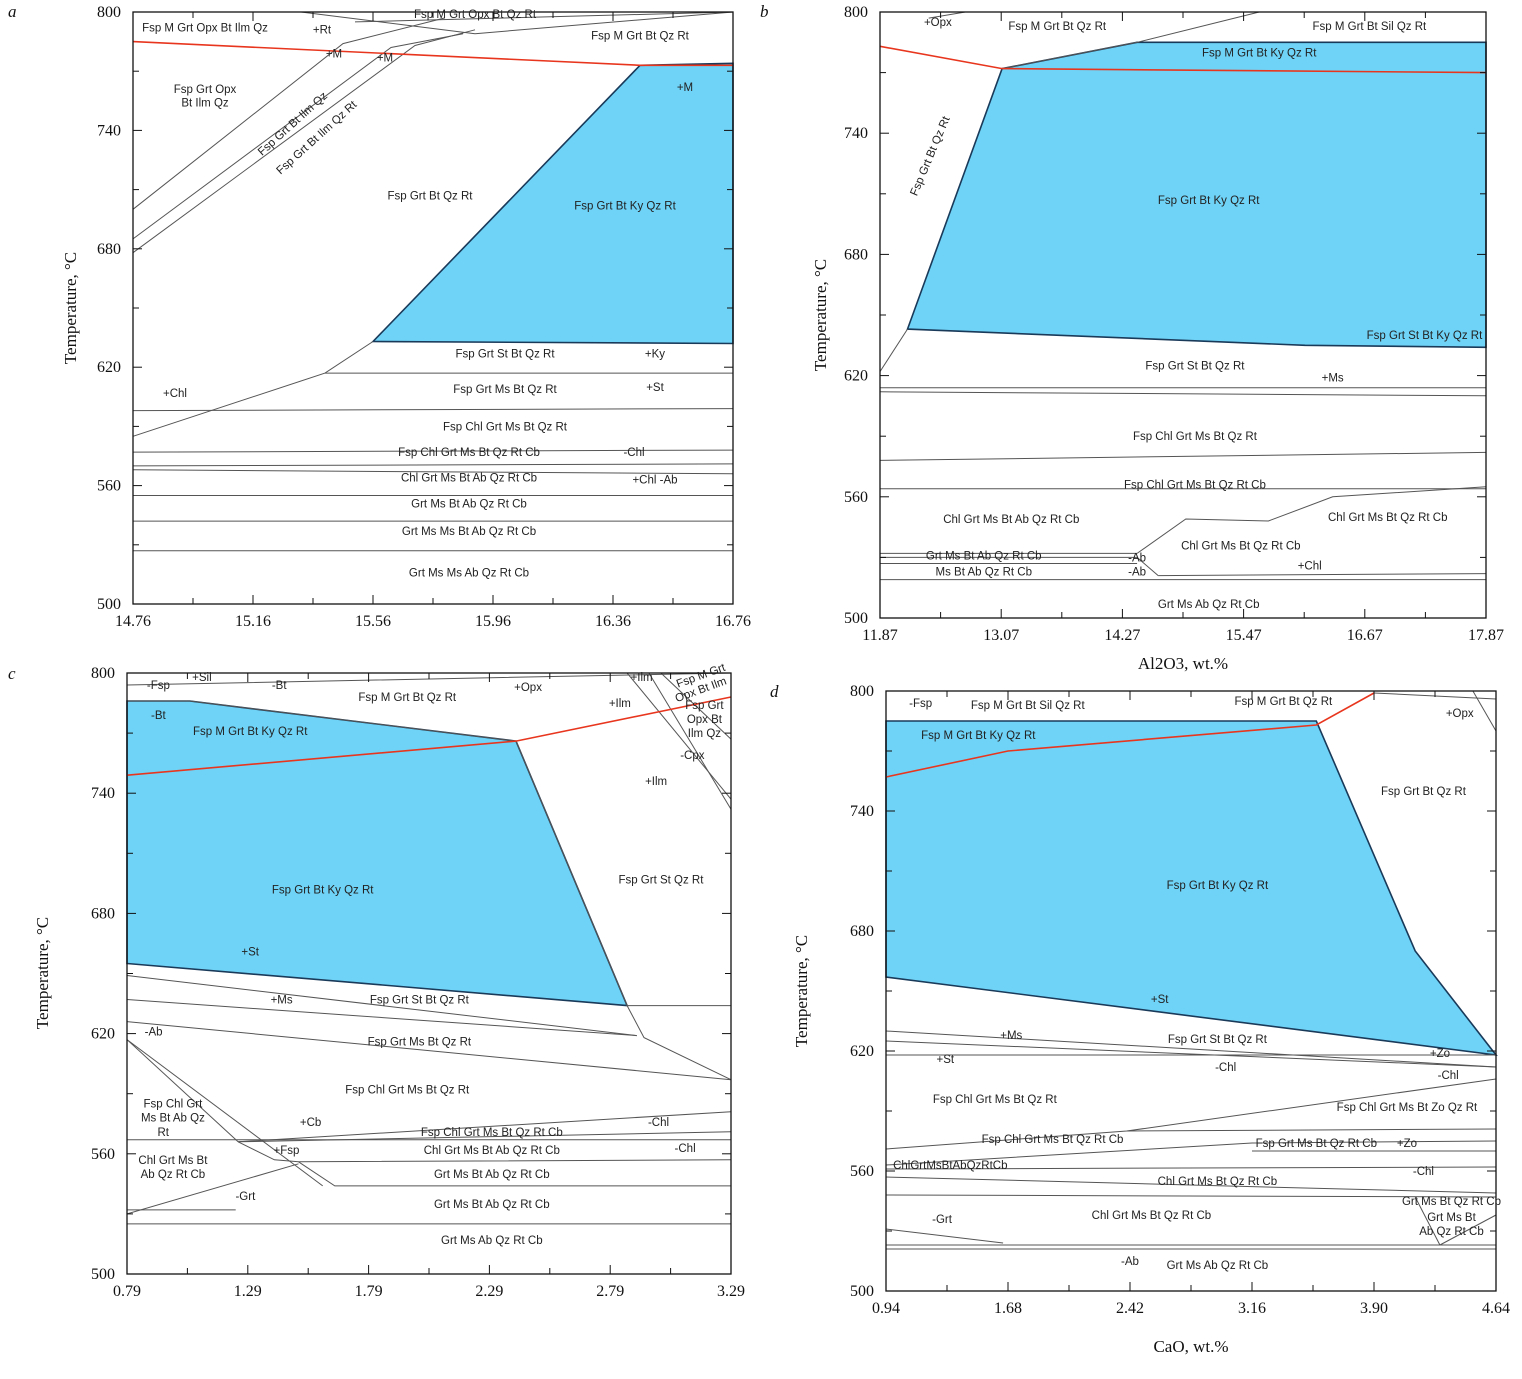 The width and height of the screenshot is (1522, 1379). What do you see at coordinates (1218, 1182) in the screenshot?
I see `field-label: Chl Grt Ms Bt Qz Rt Cb` at bounding box center [1218, 1182].